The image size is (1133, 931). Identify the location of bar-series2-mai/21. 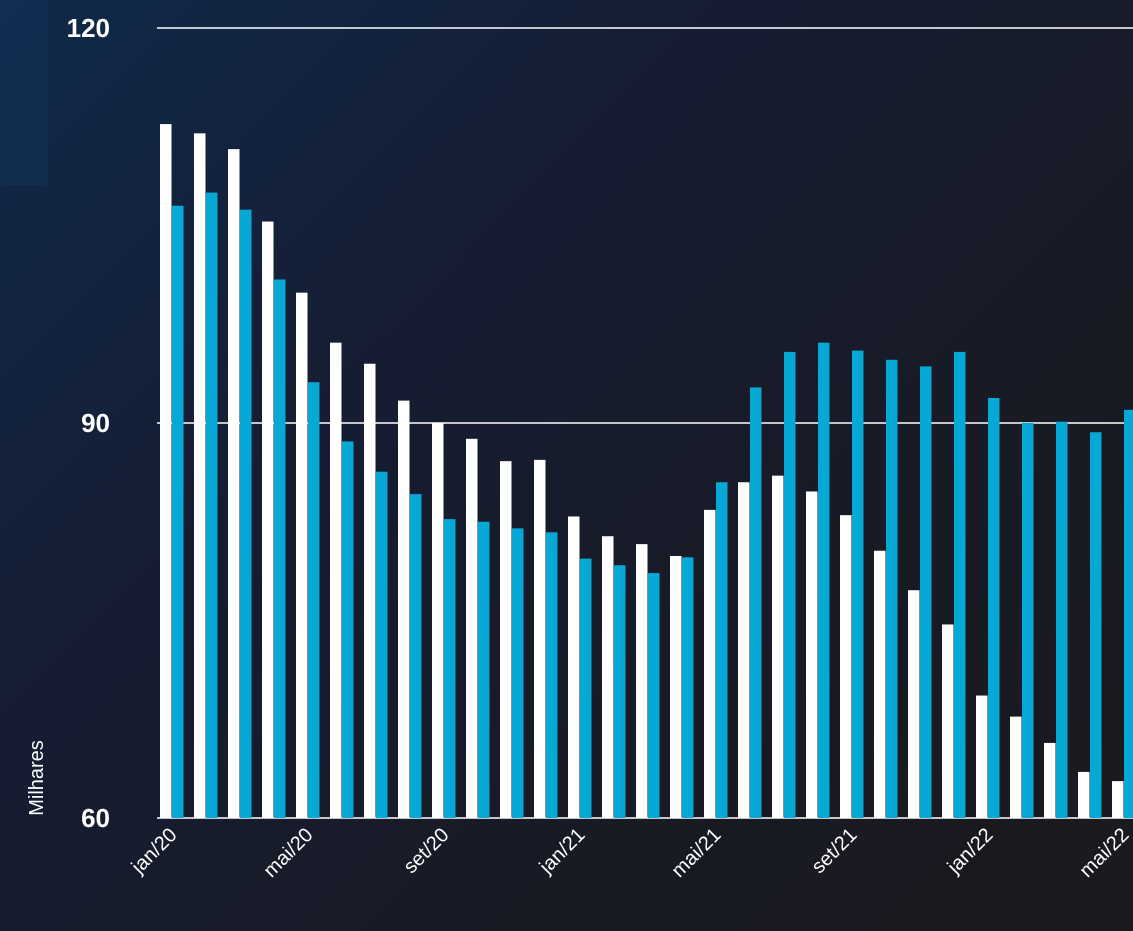
(722, 650).